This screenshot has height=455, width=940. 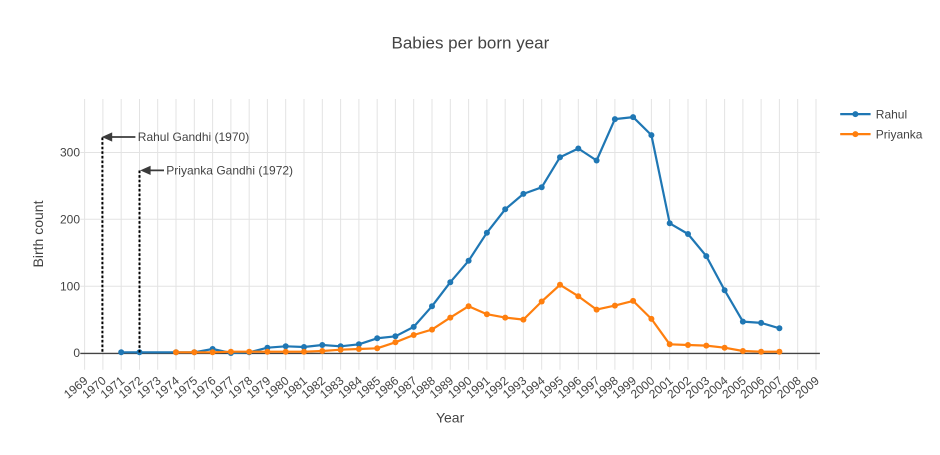 What do you see at coordinates (193, 137) in the screenshot?
I see `svg-text: Rahul Gandhi (1970)` at bounding box center [193, 137].